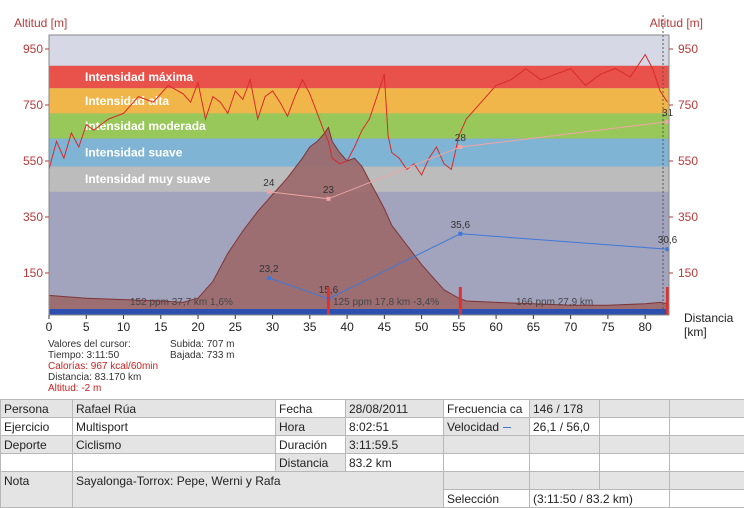 The width and height of the screenshot is (744, 508). What do you see at coordinates (496, 327) in the screenshot?
I see `x-tick-label: 60` at bounding box center [496, 327].